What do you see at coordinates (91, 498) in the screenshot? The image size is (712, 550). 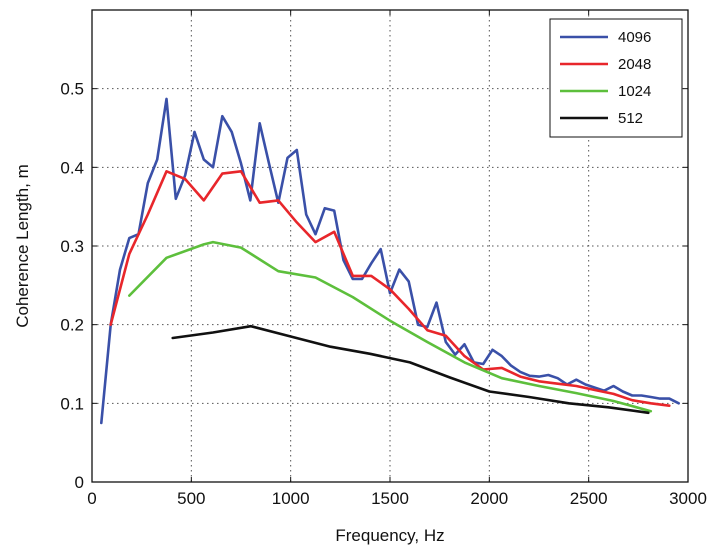 I see `x-tick-label: 0` at bounding box center [91, 498].